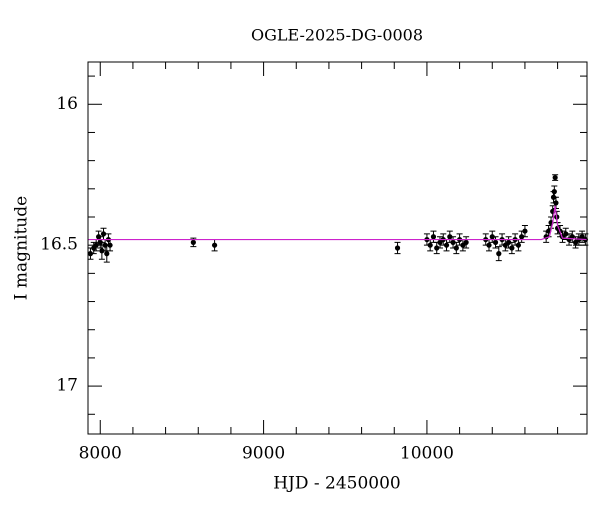  What do you see at coordinates (263, 454) in the screenshot?
I see `x-tick-label: 9000` at bounding box center [263, 454].